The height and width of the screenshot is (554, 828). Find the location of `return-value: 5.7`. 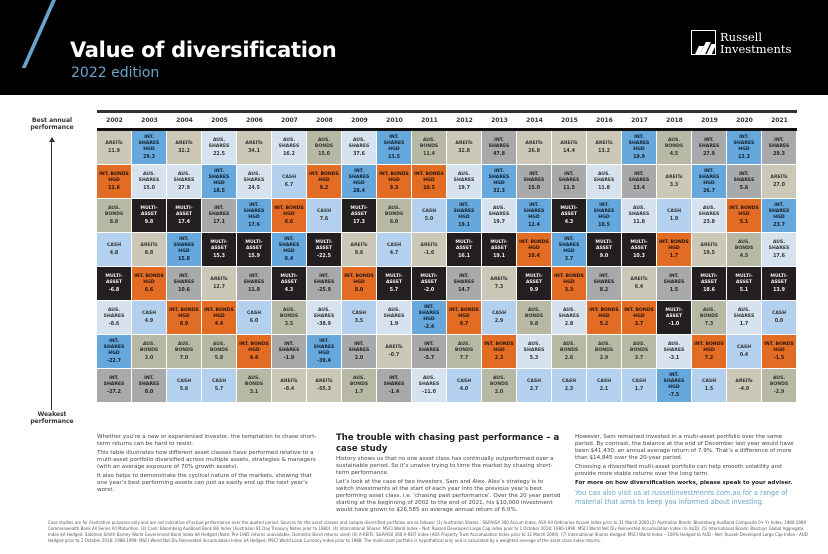

return-value: 5.7 is located at coordinates (394, 290).